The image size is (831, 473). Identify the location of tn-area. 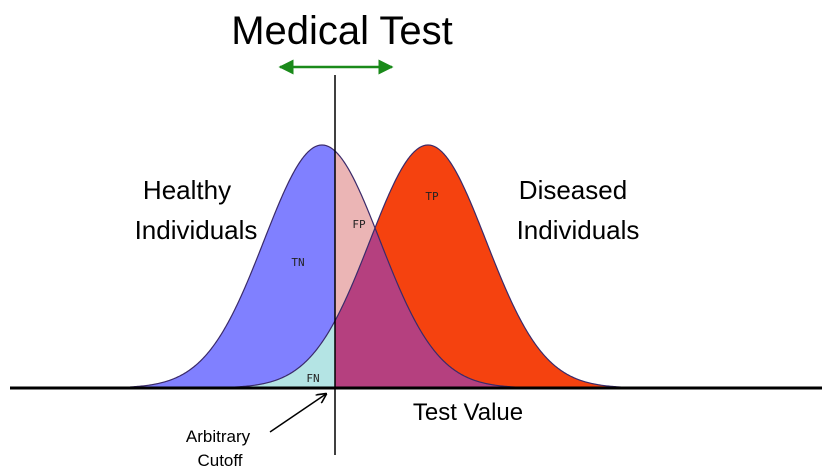
(232, 266).